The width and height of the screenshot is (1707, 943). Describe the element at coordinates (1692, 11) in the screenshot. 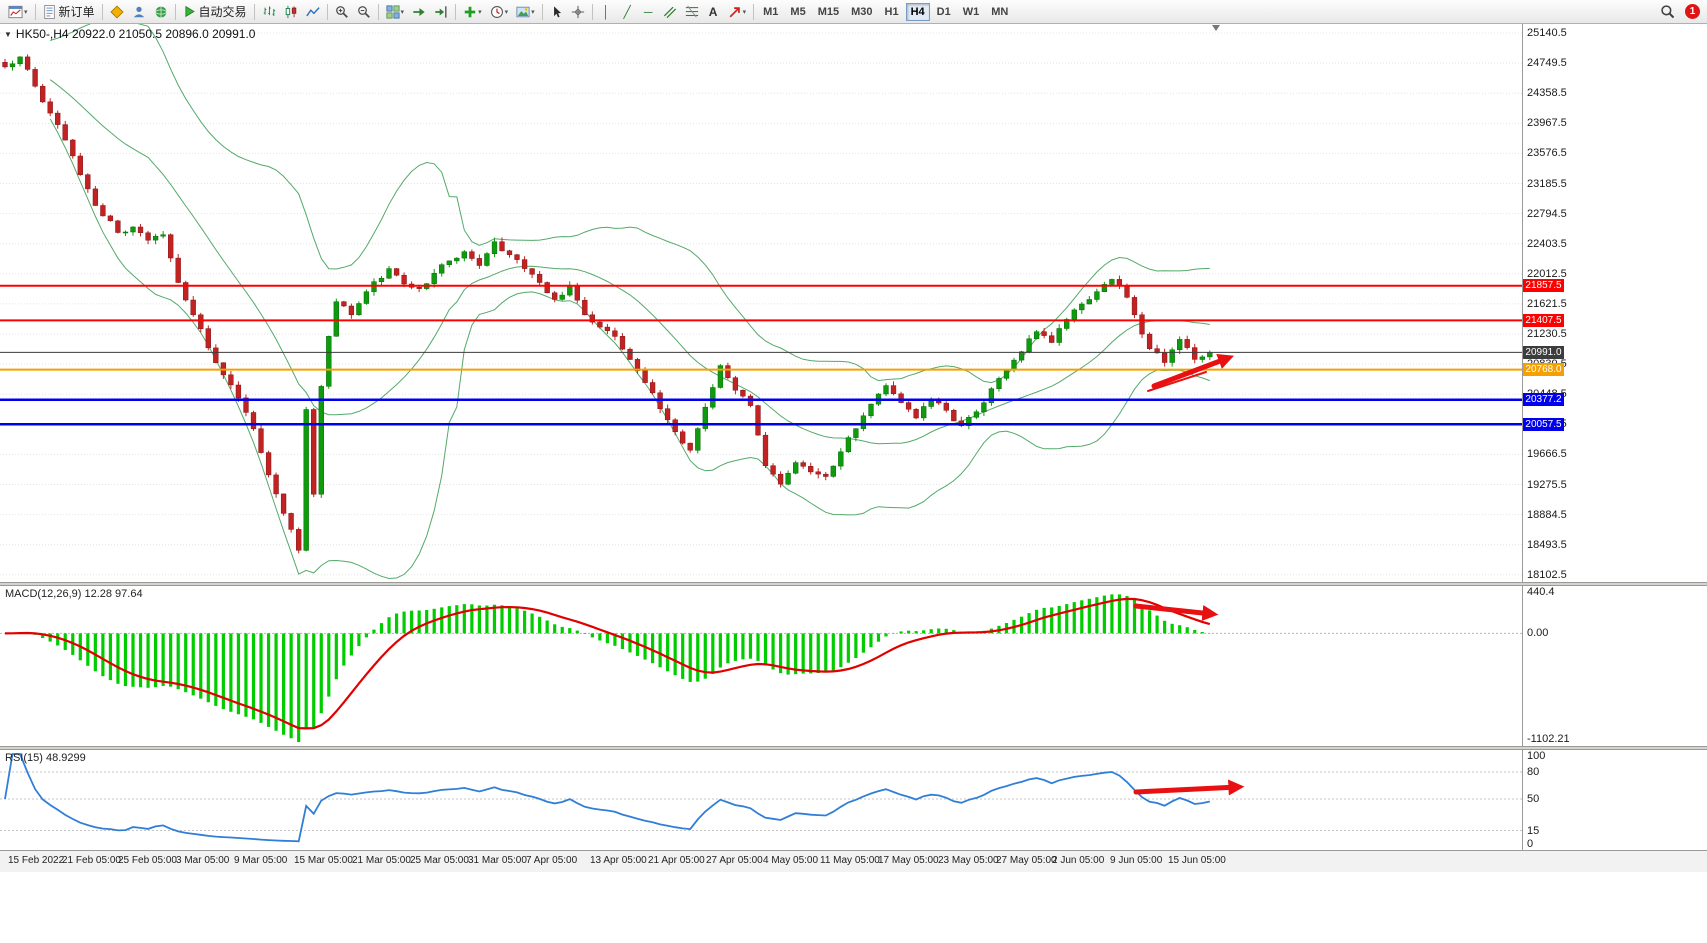

I see `notifications-badge: 1` at that location.